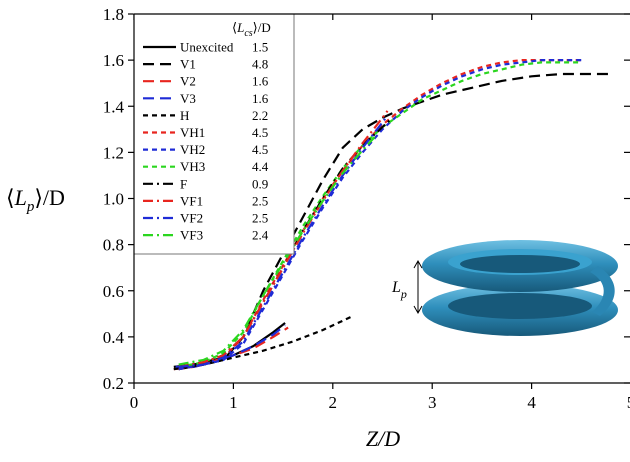 The image size is (630, 462). Describe the element at coordinates (113, 14) in the screenshot. I see `y-tick-label: 1.8` at that location.